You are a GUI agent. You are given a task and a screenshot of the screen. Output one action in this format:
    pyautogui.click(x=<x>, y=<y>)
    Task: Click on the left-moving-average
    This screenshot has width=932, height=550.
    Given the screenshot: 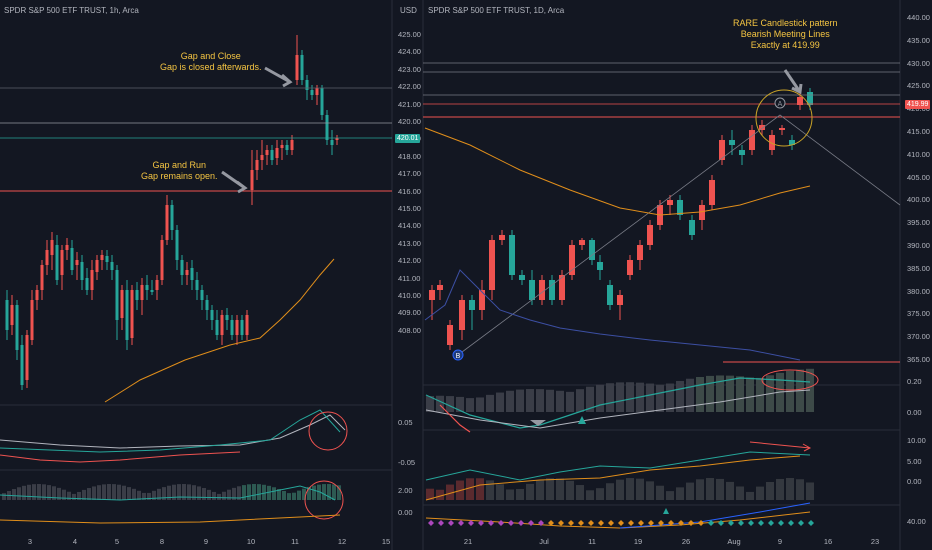 What is the action you would take?
    pyautogui.click(x=219, y=330)
    